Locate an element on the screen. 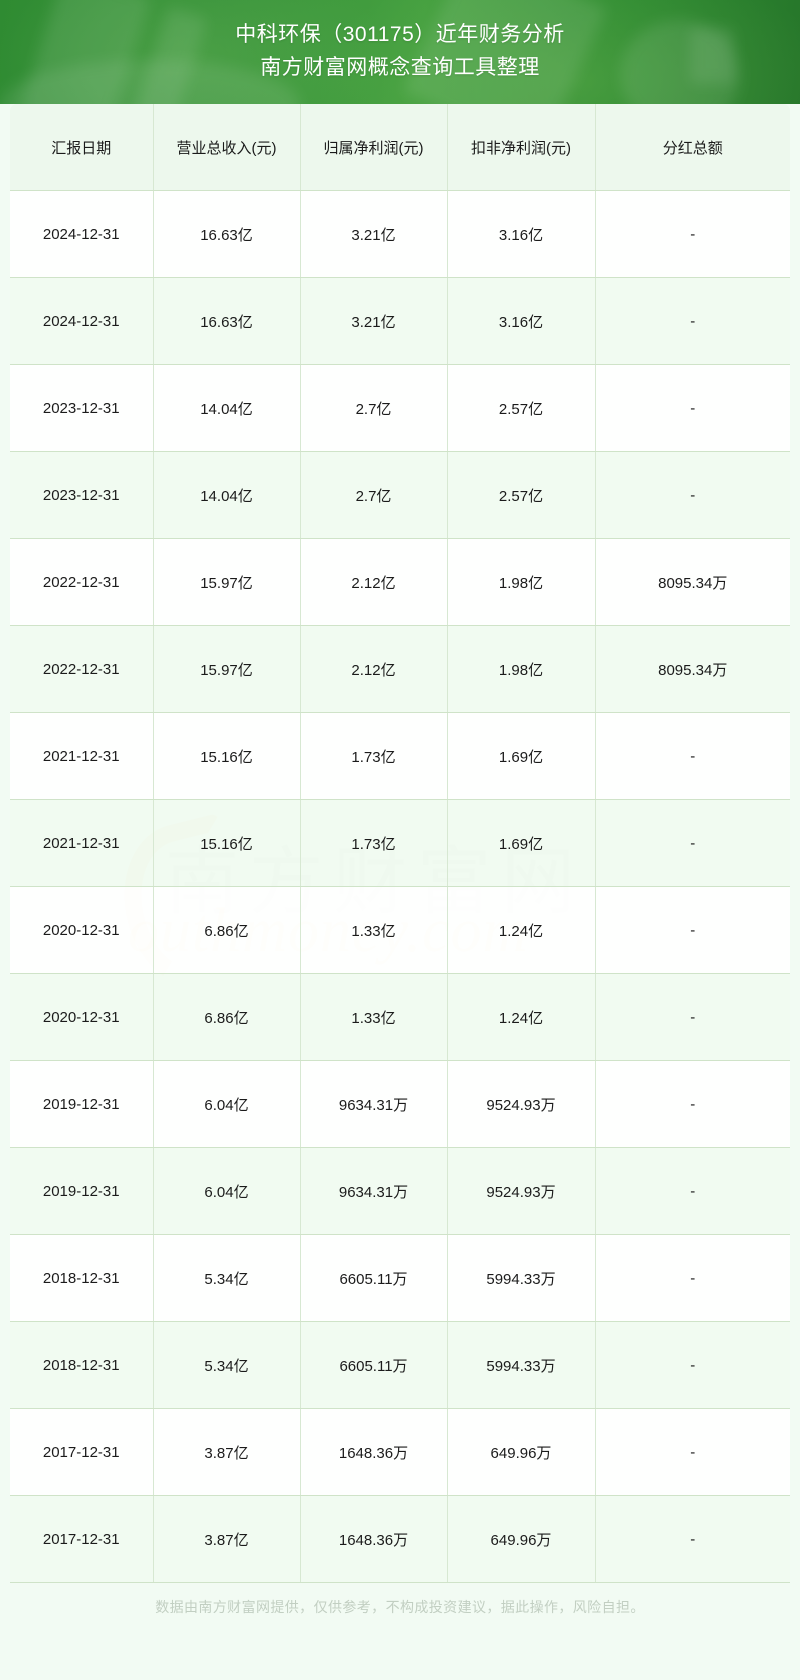 Image resolution: width=800 pixels, height=1680 pixels. column-header-net-profit: 归属净利润(元) is located at coordinates (374, 147).